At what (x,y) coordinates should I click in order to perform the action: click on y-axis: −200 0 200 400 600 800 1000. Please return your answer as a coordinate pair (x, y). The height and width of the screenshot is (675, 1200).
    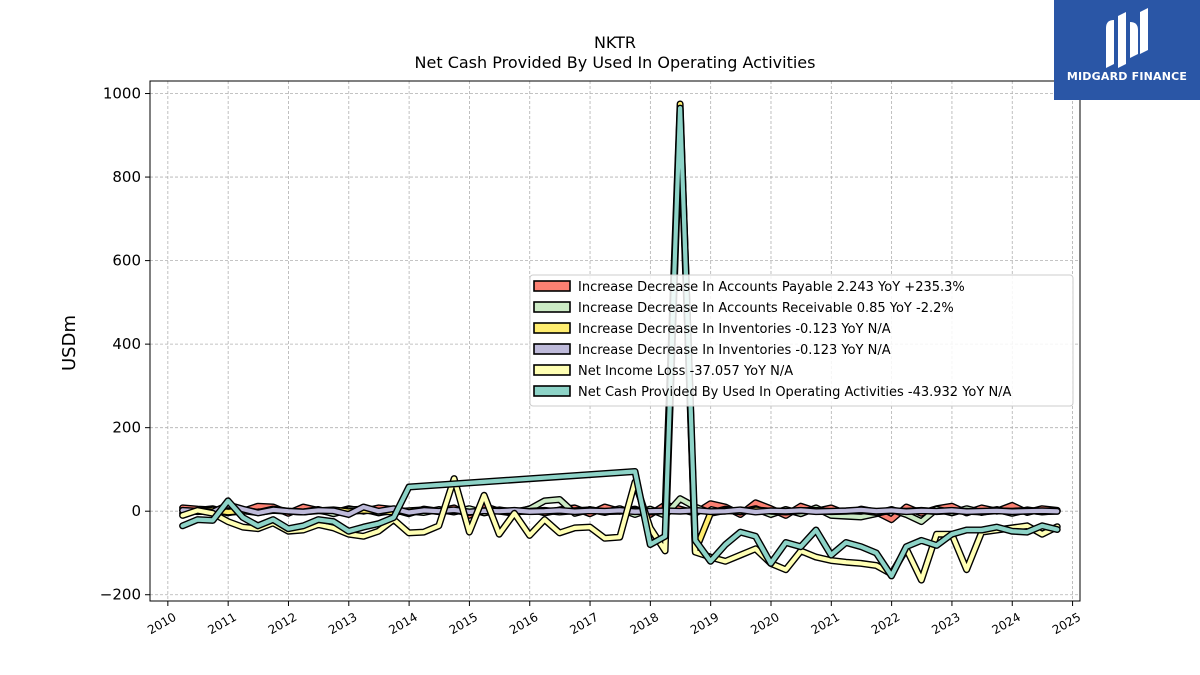
    Looking at the image, I should click on (125, 344).